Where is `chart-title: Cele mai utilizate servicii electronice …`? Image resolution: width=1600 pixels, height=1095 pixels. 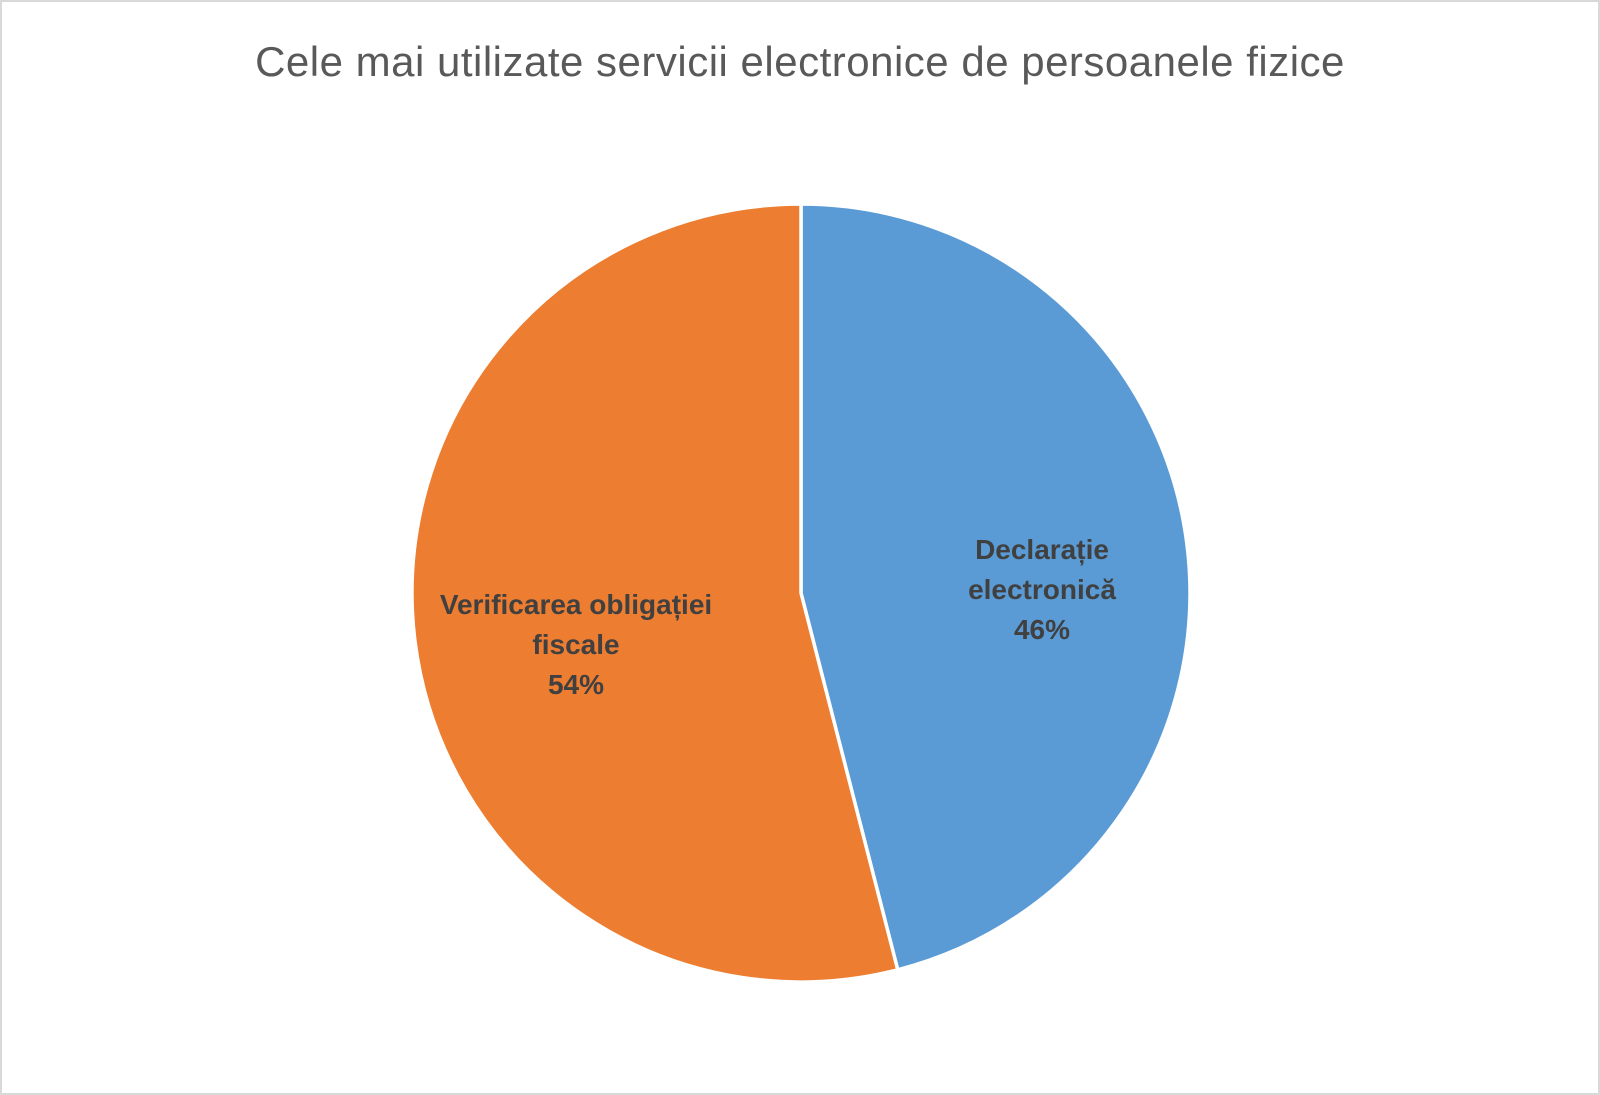 chart-title: Cele mai utilizate servicii electronice … is located at coordinates (800, 61).